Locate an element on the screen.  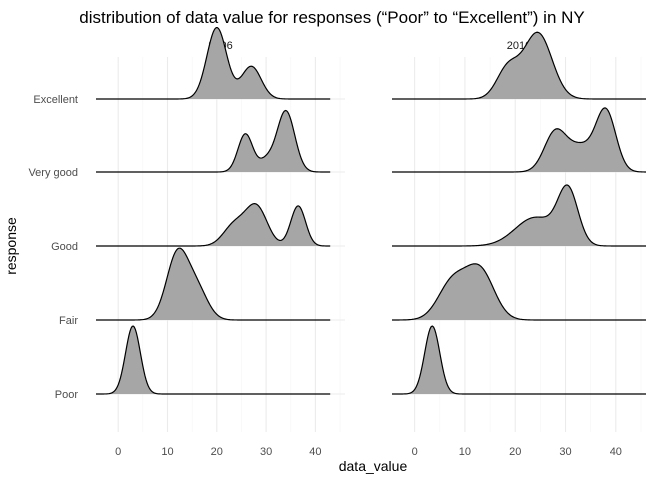
ridge-line-2006-excellent is located at coordinates (213, 63).